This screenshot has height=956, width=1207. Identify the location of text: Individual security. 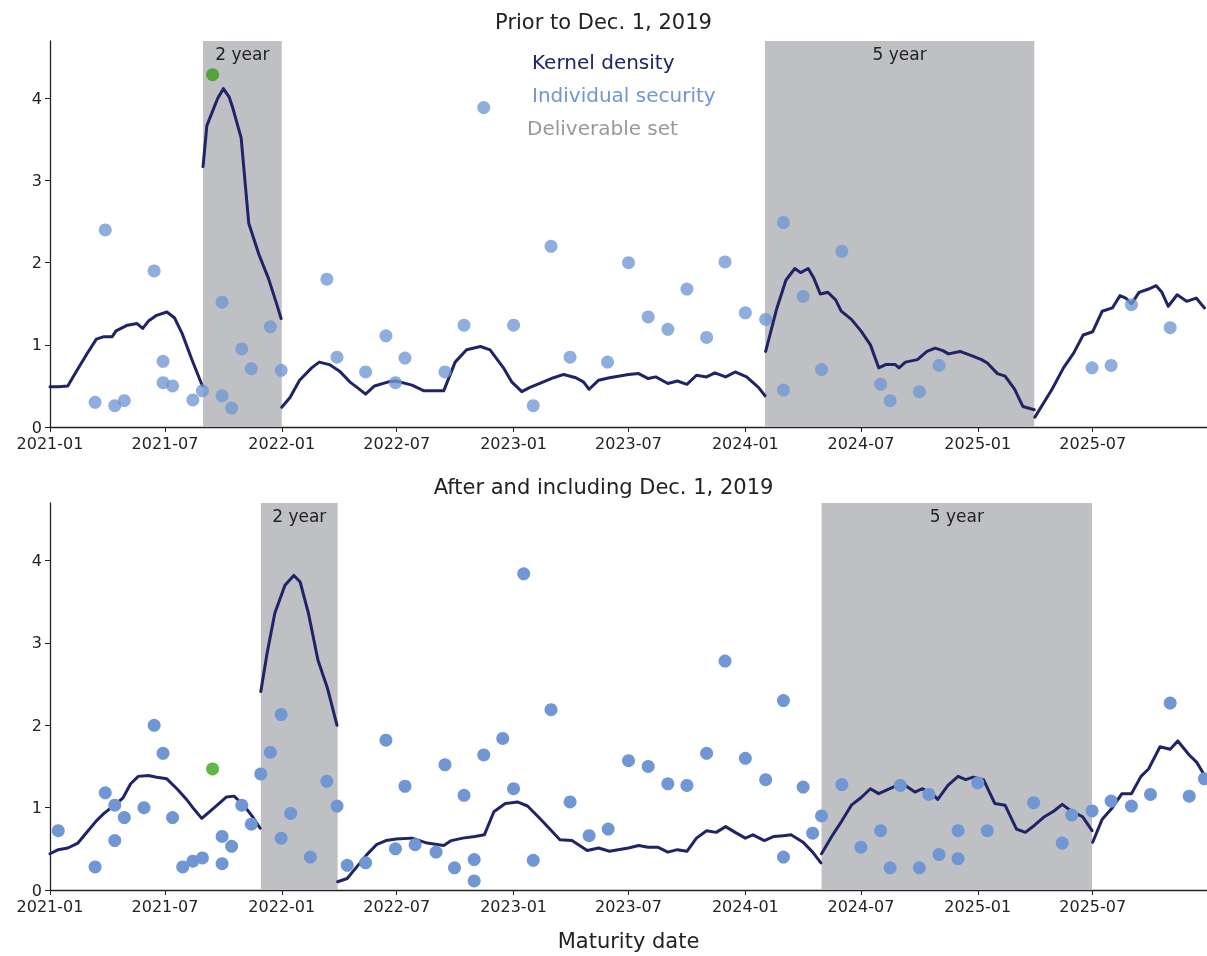
(624, 95).